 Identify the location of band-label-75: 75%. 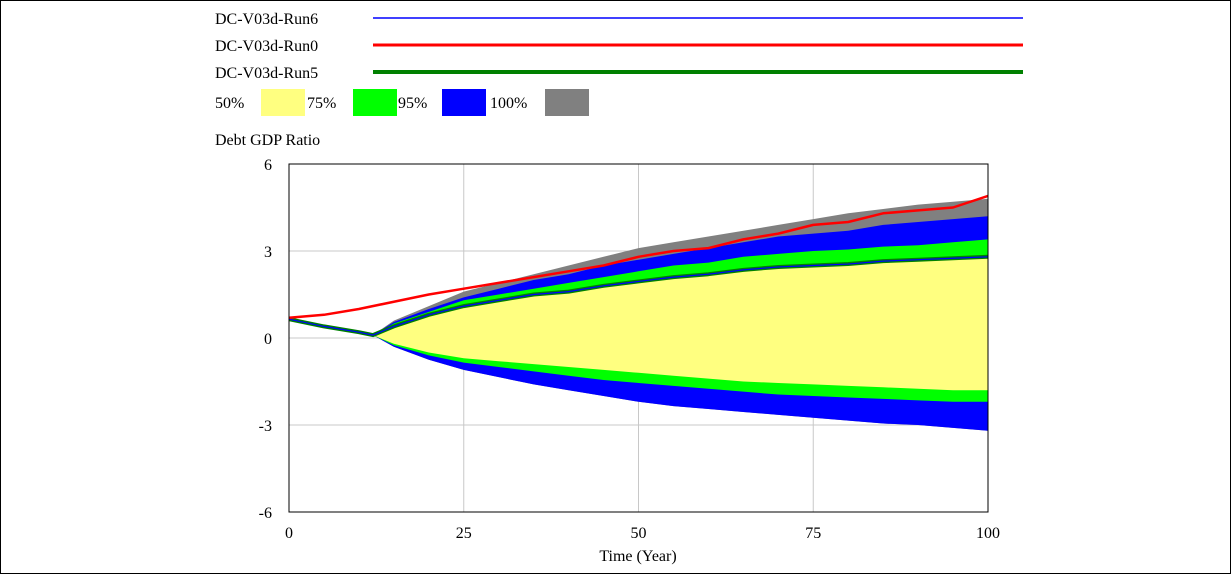
(321, 103).